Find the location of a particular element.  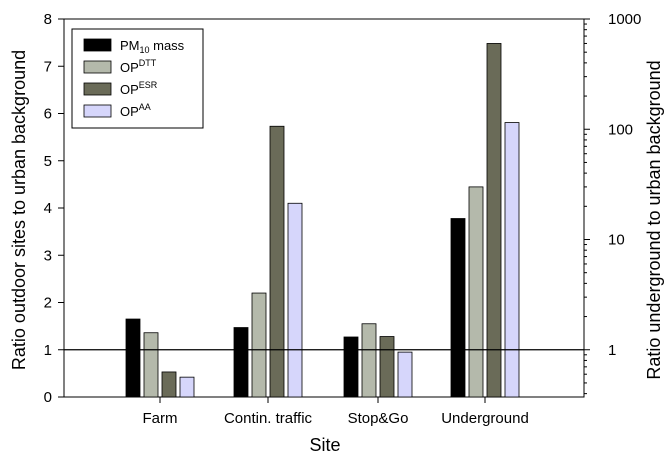

right-tick-label: 1 is located at coordinates (612, 350).